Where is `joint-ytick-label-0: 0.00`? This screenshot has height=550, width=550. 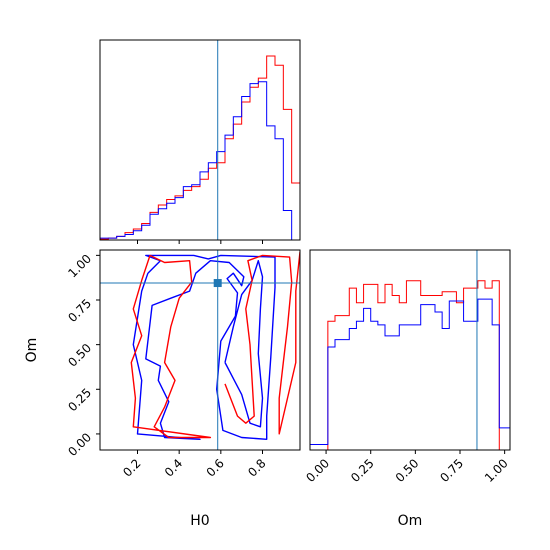
joint-ytick-label-0: 0.00 is located at coordinates (79, 444).